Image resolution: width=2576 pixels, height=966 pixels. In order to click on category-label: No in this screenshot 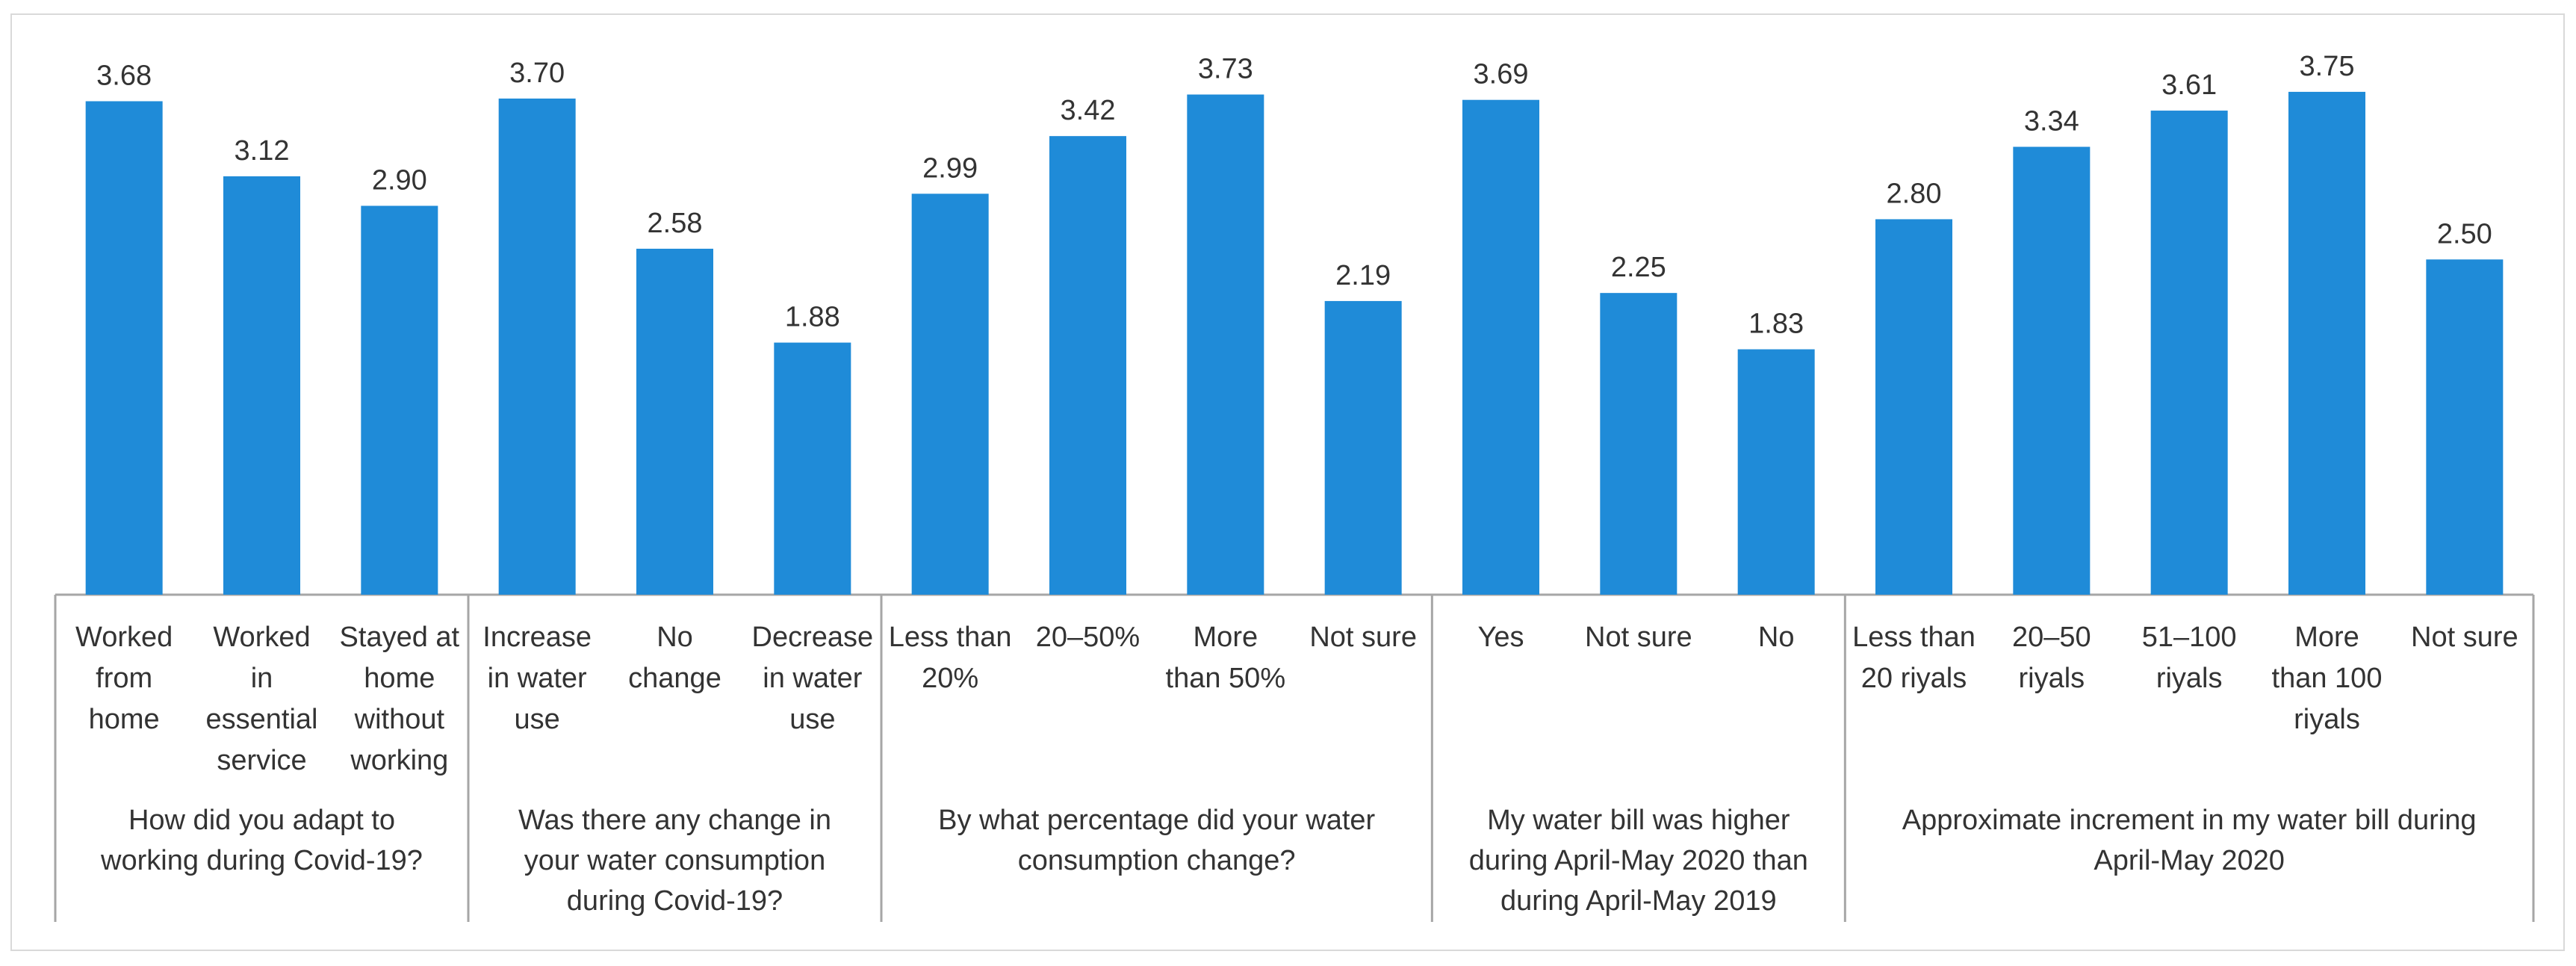, I will do `click(1776, 637)`.